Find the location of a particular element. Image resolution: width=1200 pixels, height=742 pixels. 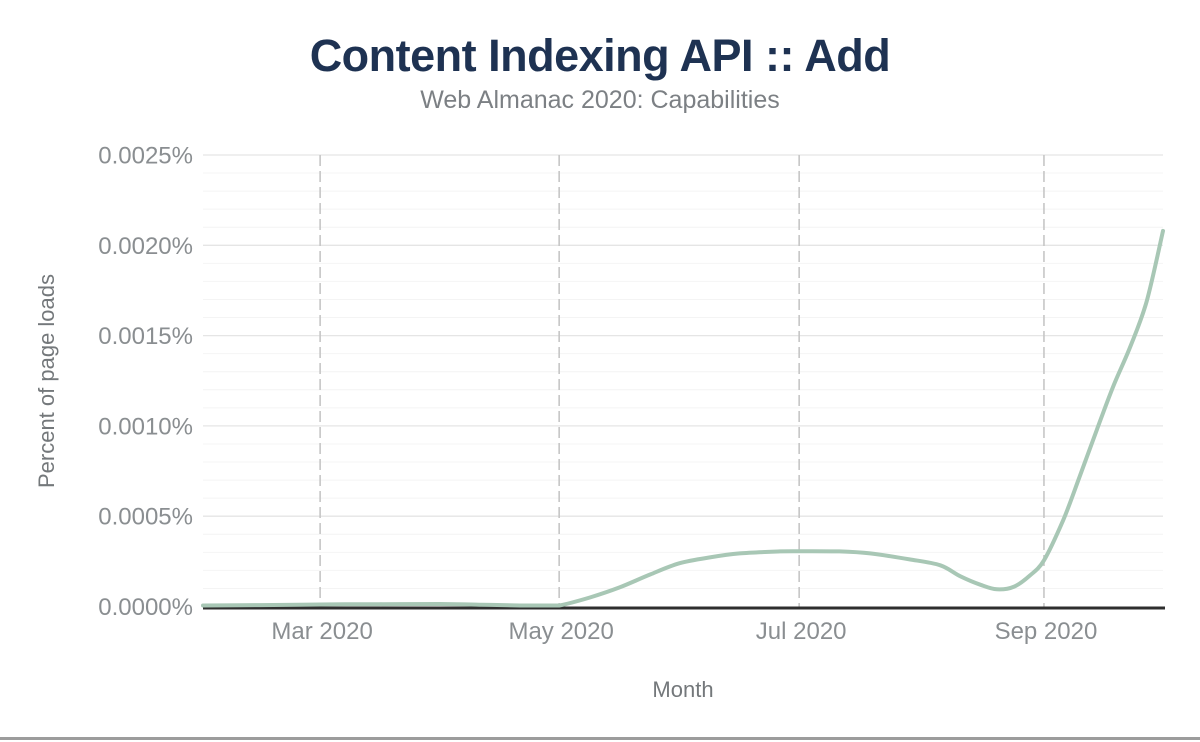

y-tick-label: 0.0000% is located at coordinates (145, 607).